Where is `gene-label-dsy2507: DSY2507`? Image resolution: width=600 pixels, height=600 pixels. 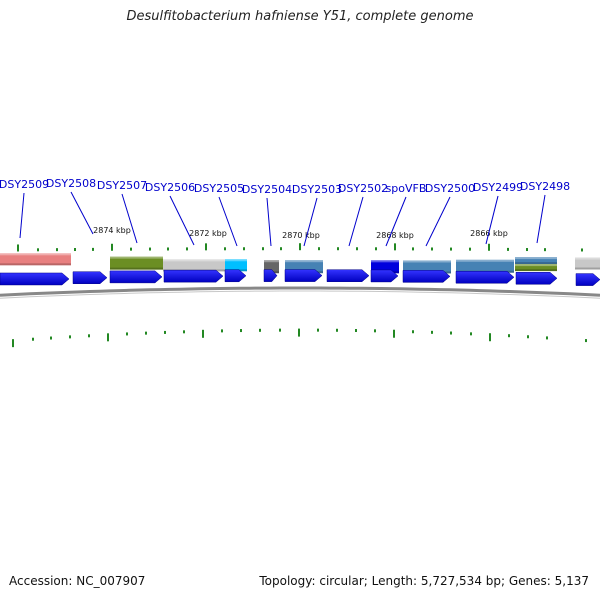 gene-label-dsy2507: DSY2507 is located at coordinates (122, 185).